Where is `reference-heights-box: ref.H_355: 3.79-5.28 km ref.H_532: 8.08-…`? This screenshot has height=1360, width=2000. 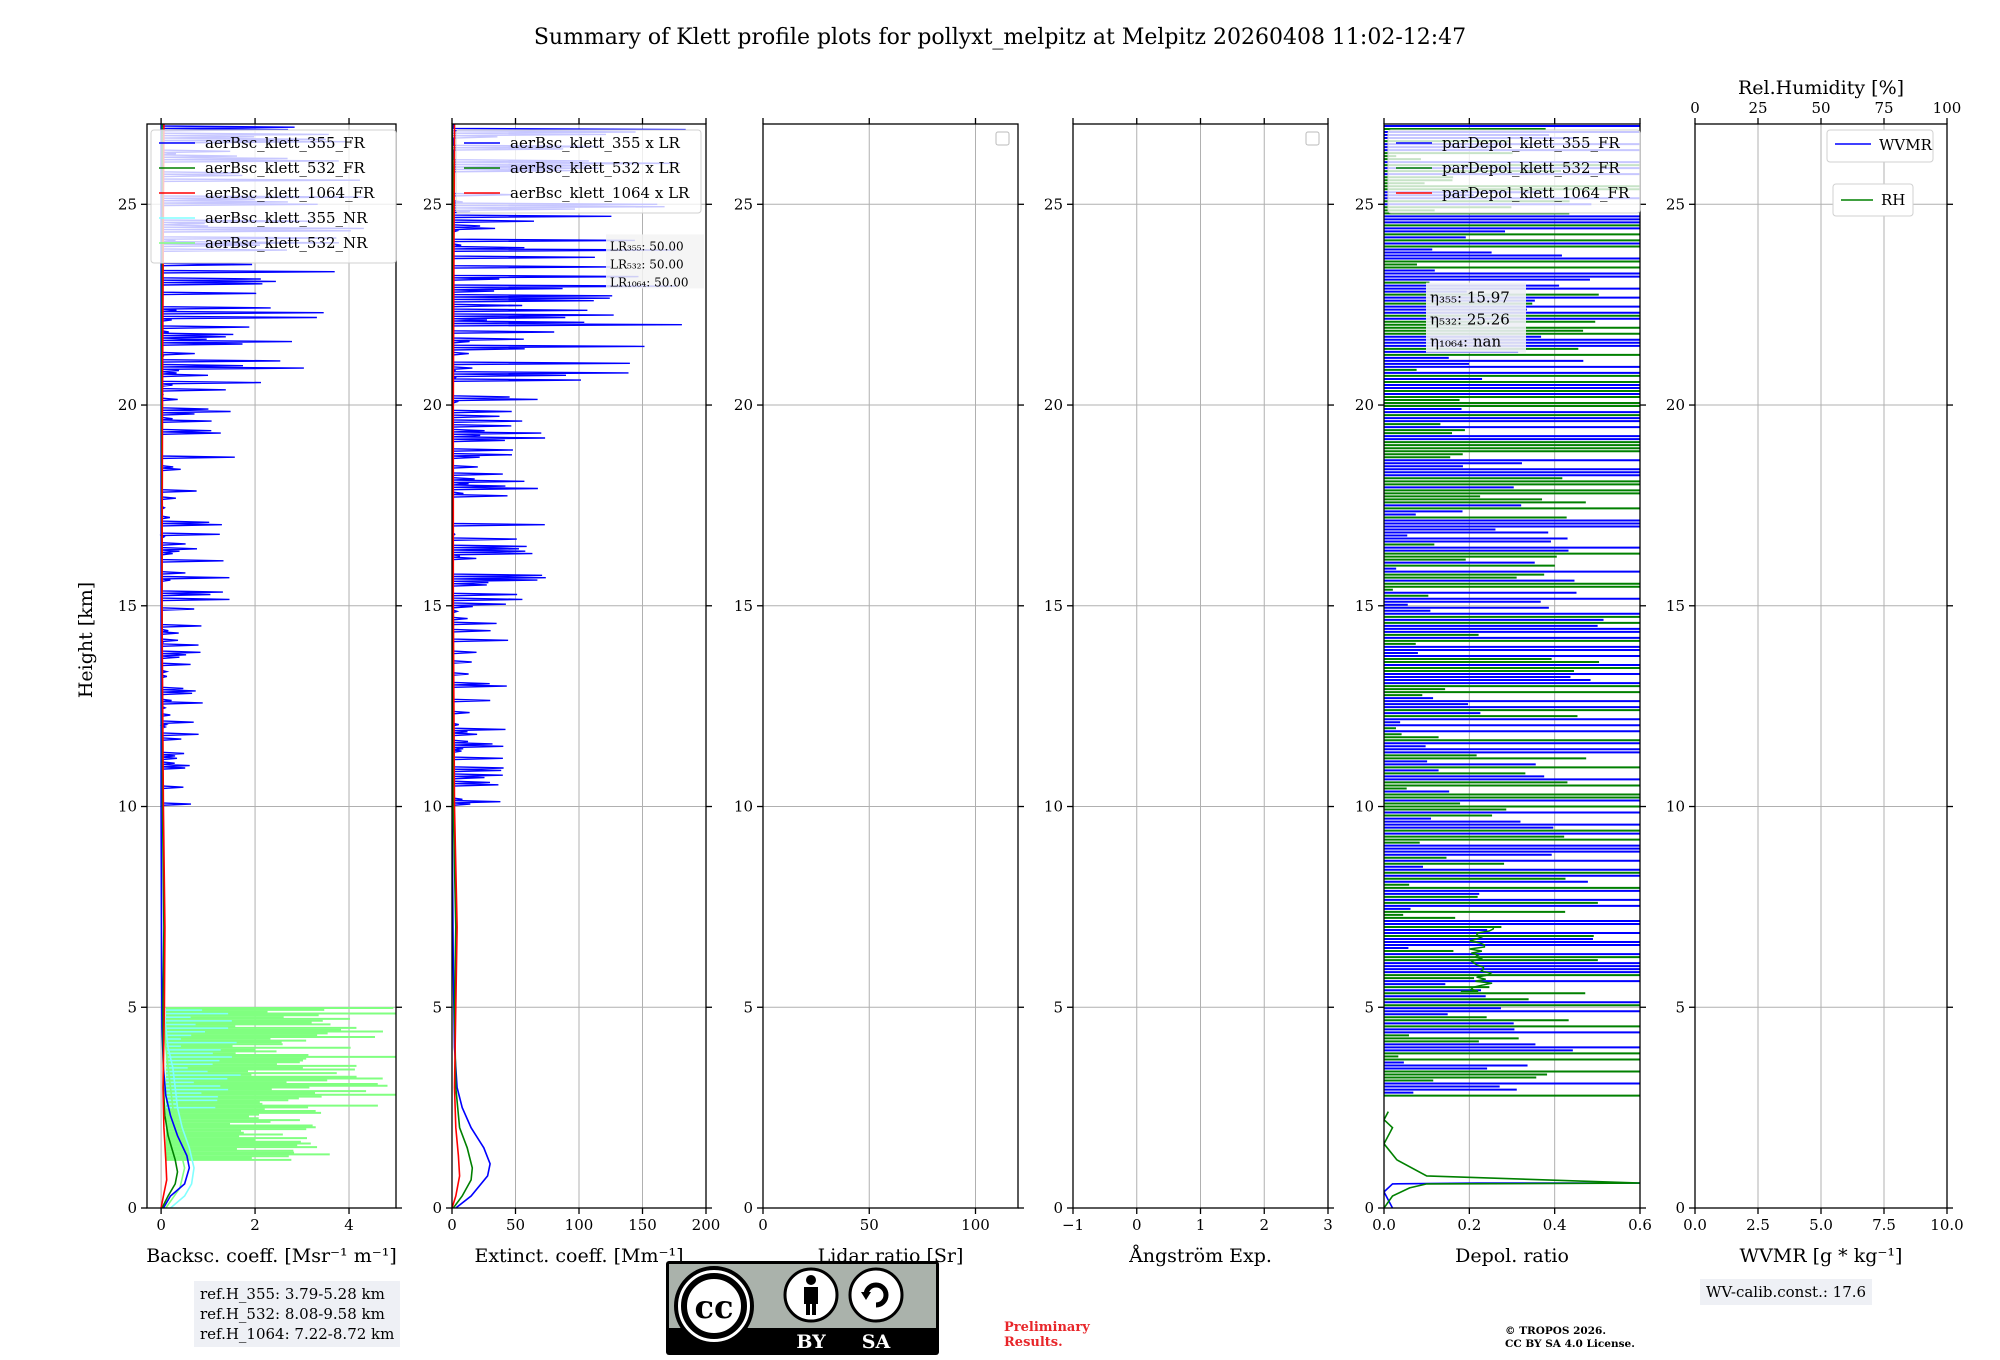 reference-heights-box: ref.H_355: 3.79-5.28 km ref.H_532: 8.08-… is located at coordinates (297, 1314).